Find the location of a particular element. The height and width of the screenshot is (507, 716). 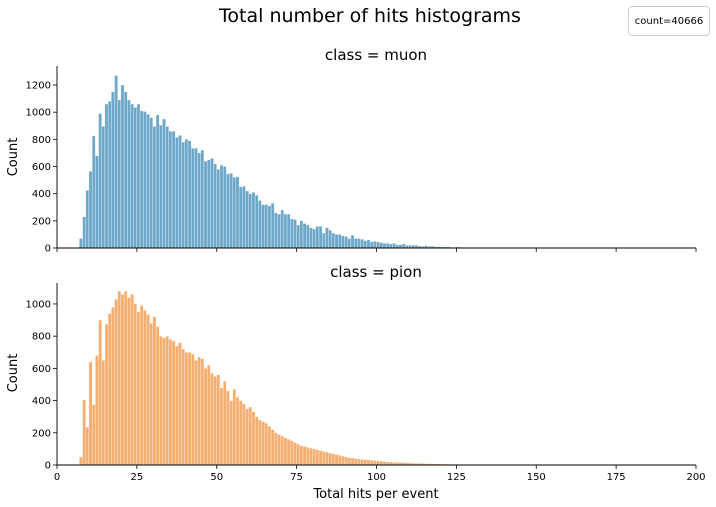

muon-y-tick-label: 0 is located at coordinates (48, 249).